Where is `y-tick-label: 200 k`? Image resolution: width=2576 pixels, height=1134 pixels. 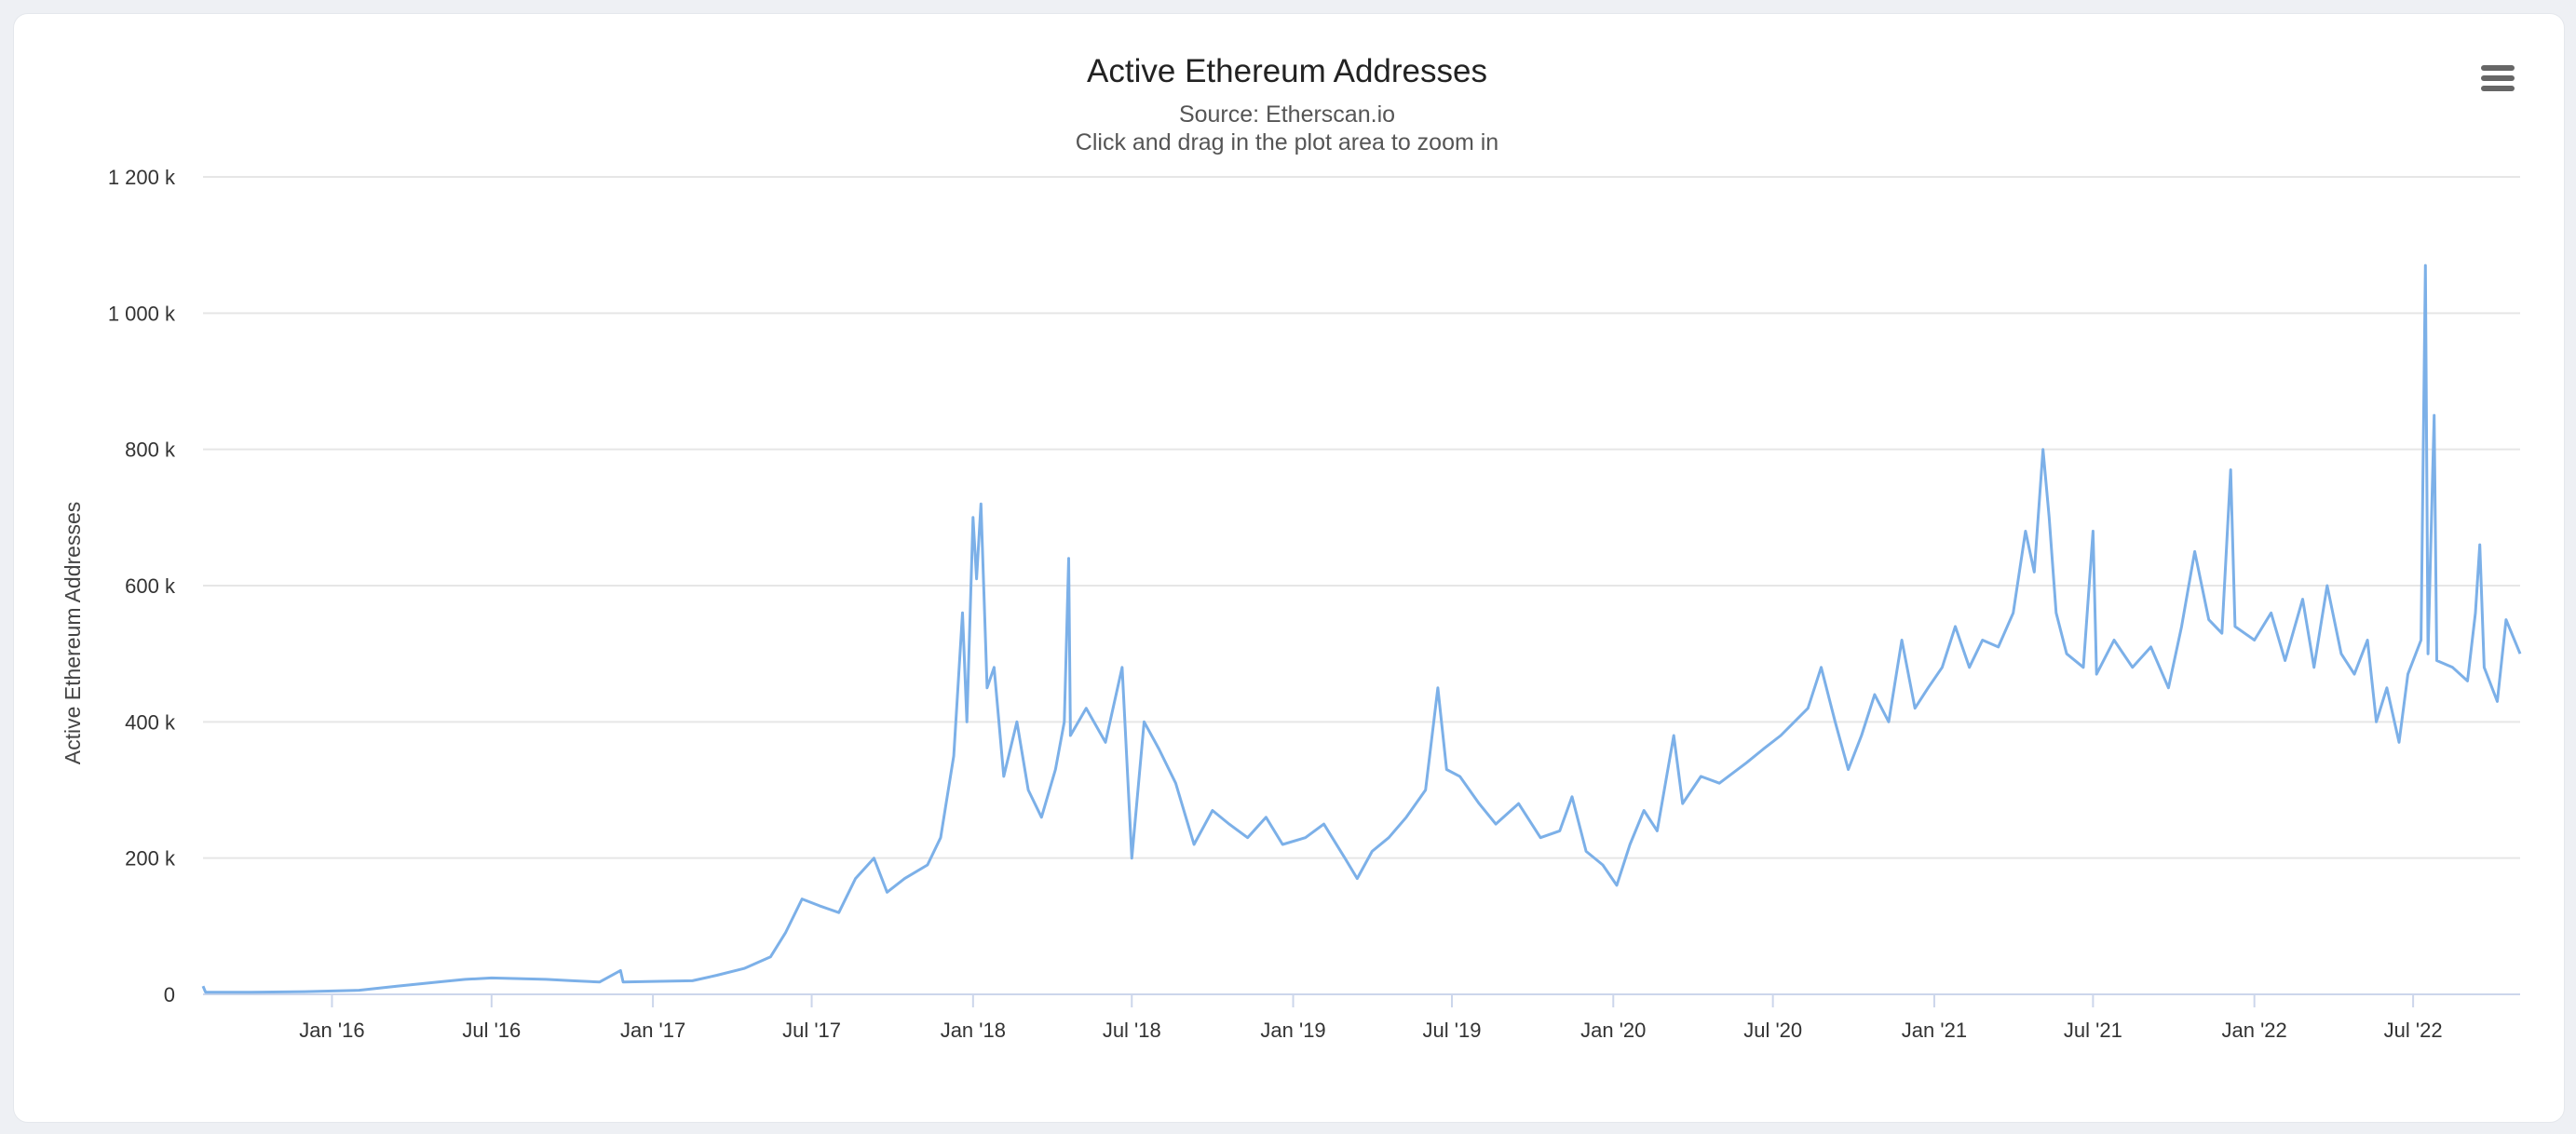
y-tick-label: 200 k is located at coordinates (150, 859).